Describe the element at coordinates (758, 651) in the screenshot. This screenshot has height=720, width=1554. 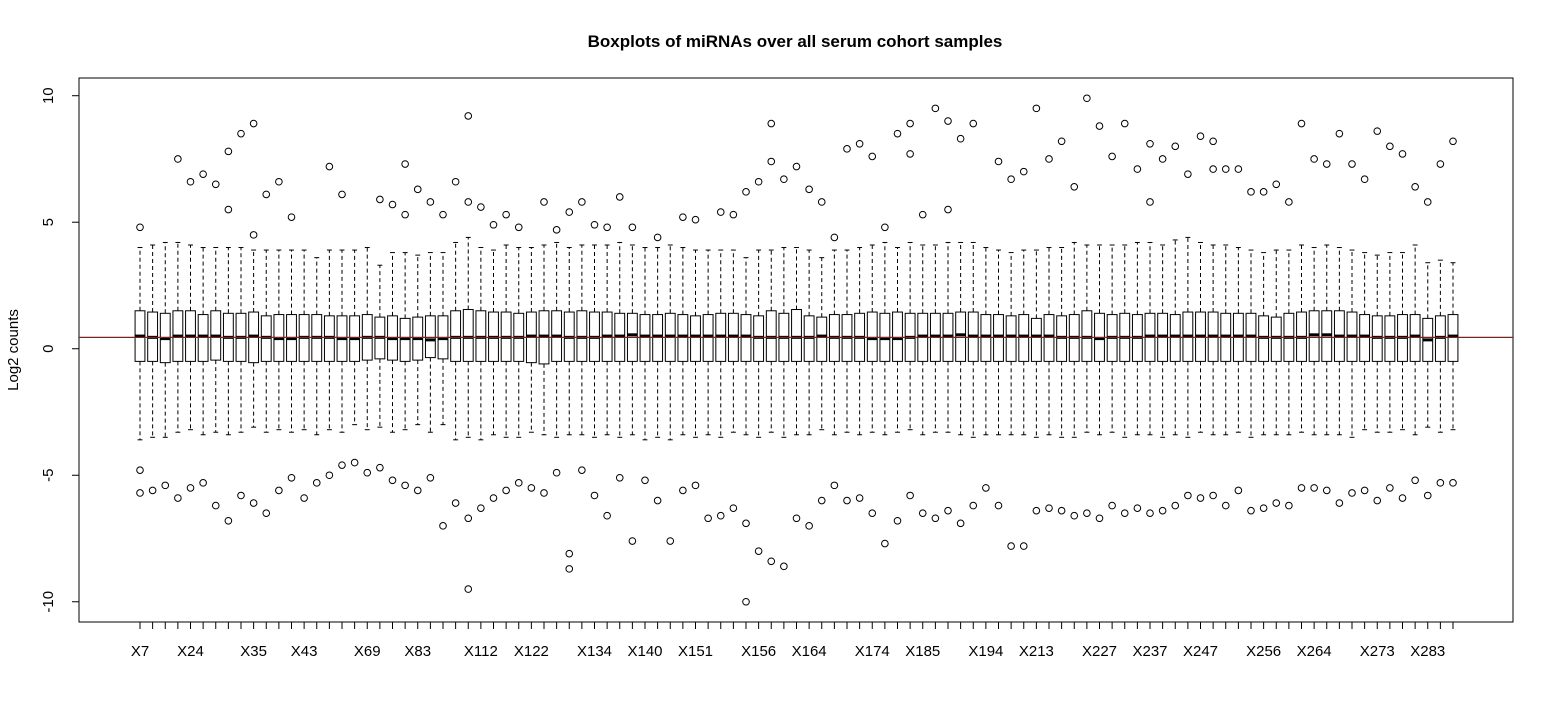
I see `x-tick-label: X156` at that location.